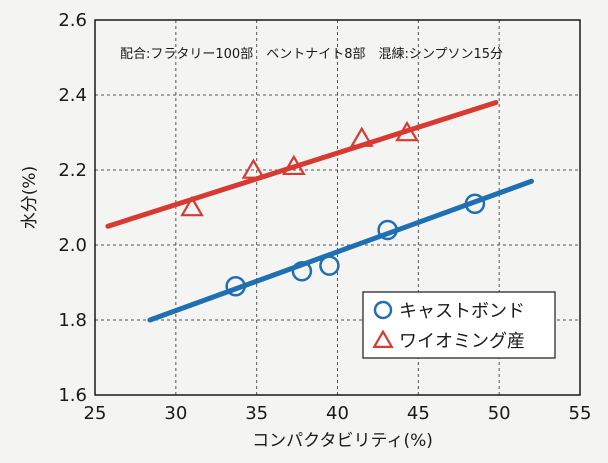 Image resolution: width=608 pixels, height=463 pixels. I want to click on y-tick-label: 1.6, so click(72, 395).